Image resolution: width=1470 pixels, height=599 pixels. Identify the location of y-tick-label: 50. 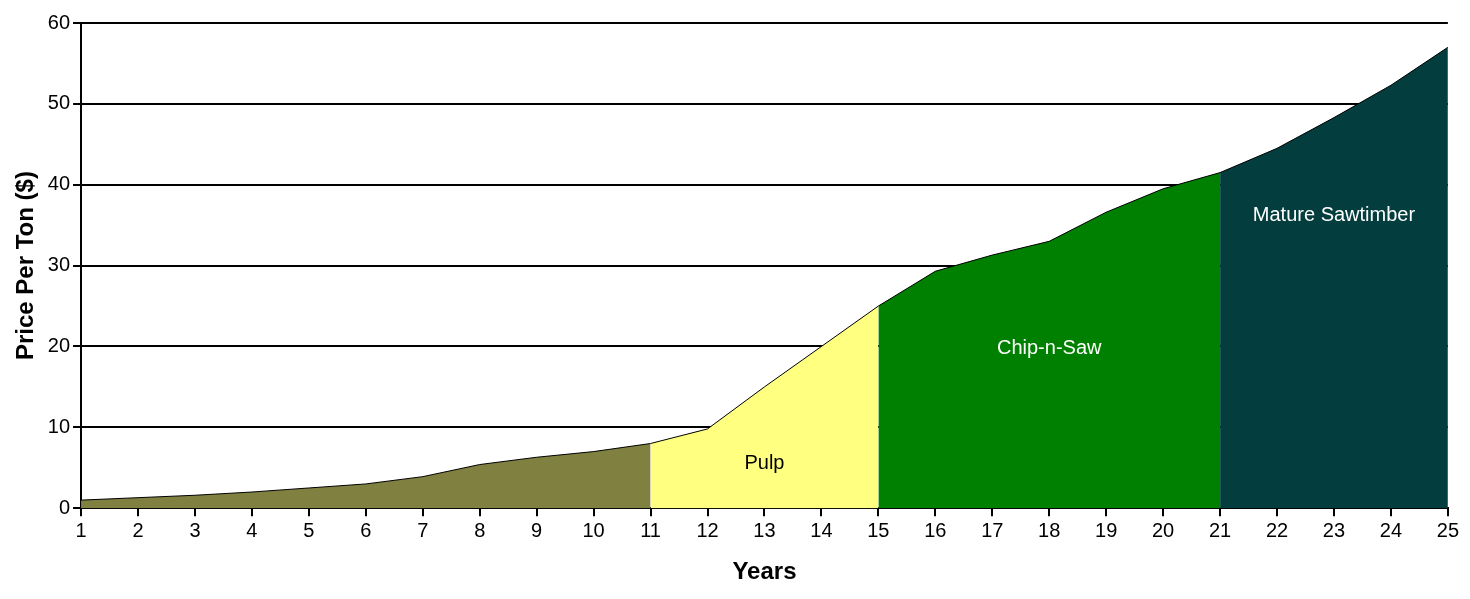
(59, 102).